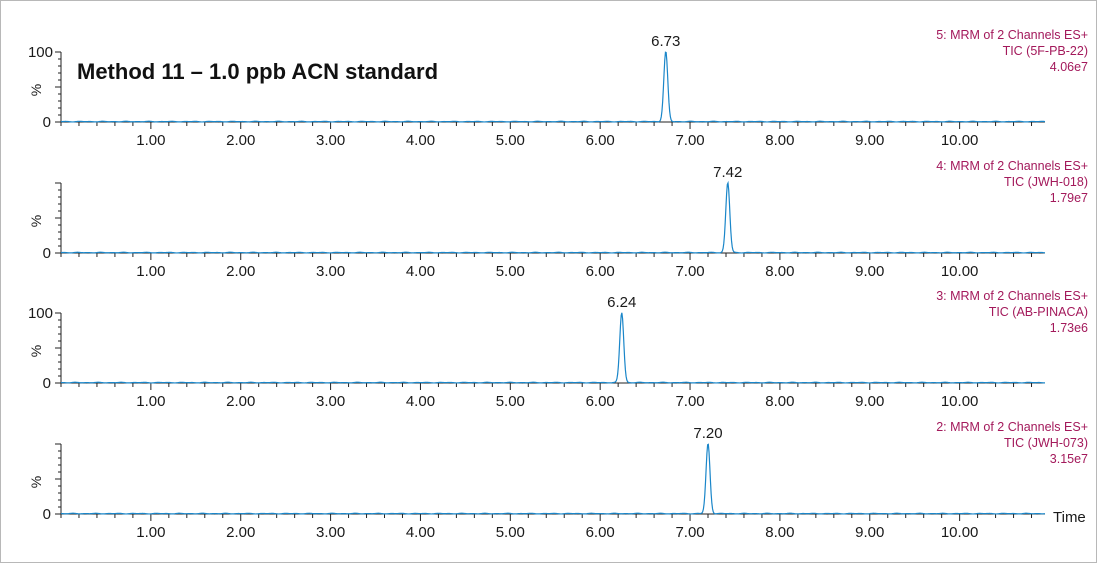 This screenshot has width=1097, height=564. I want to click on trace-info-line: TIC (5F-PB-22), so click(1045, 51).